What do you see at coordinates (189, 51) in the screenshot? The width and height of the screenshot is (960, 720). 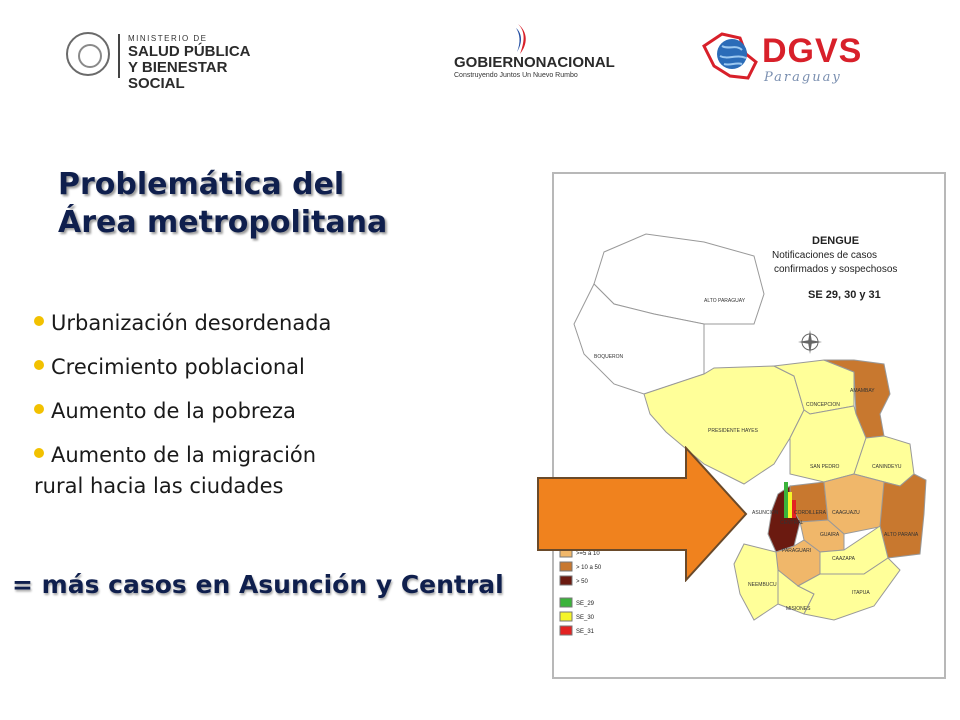 I see `ministry-line2: SALUD PÚBLICA` at bounding box center [189, 51].